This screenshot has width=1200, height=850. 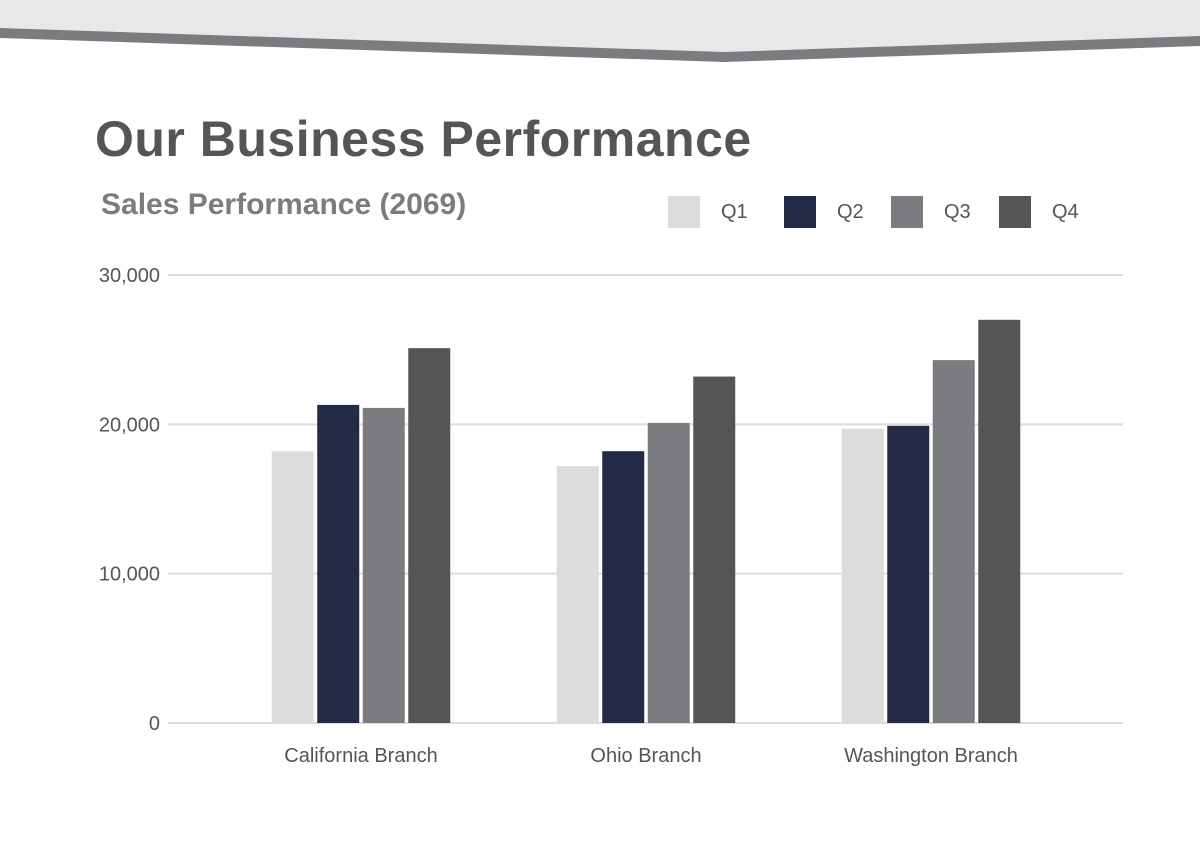 I want to click on y-tick-label-10000: 10,000, so click(x=129, y=575).